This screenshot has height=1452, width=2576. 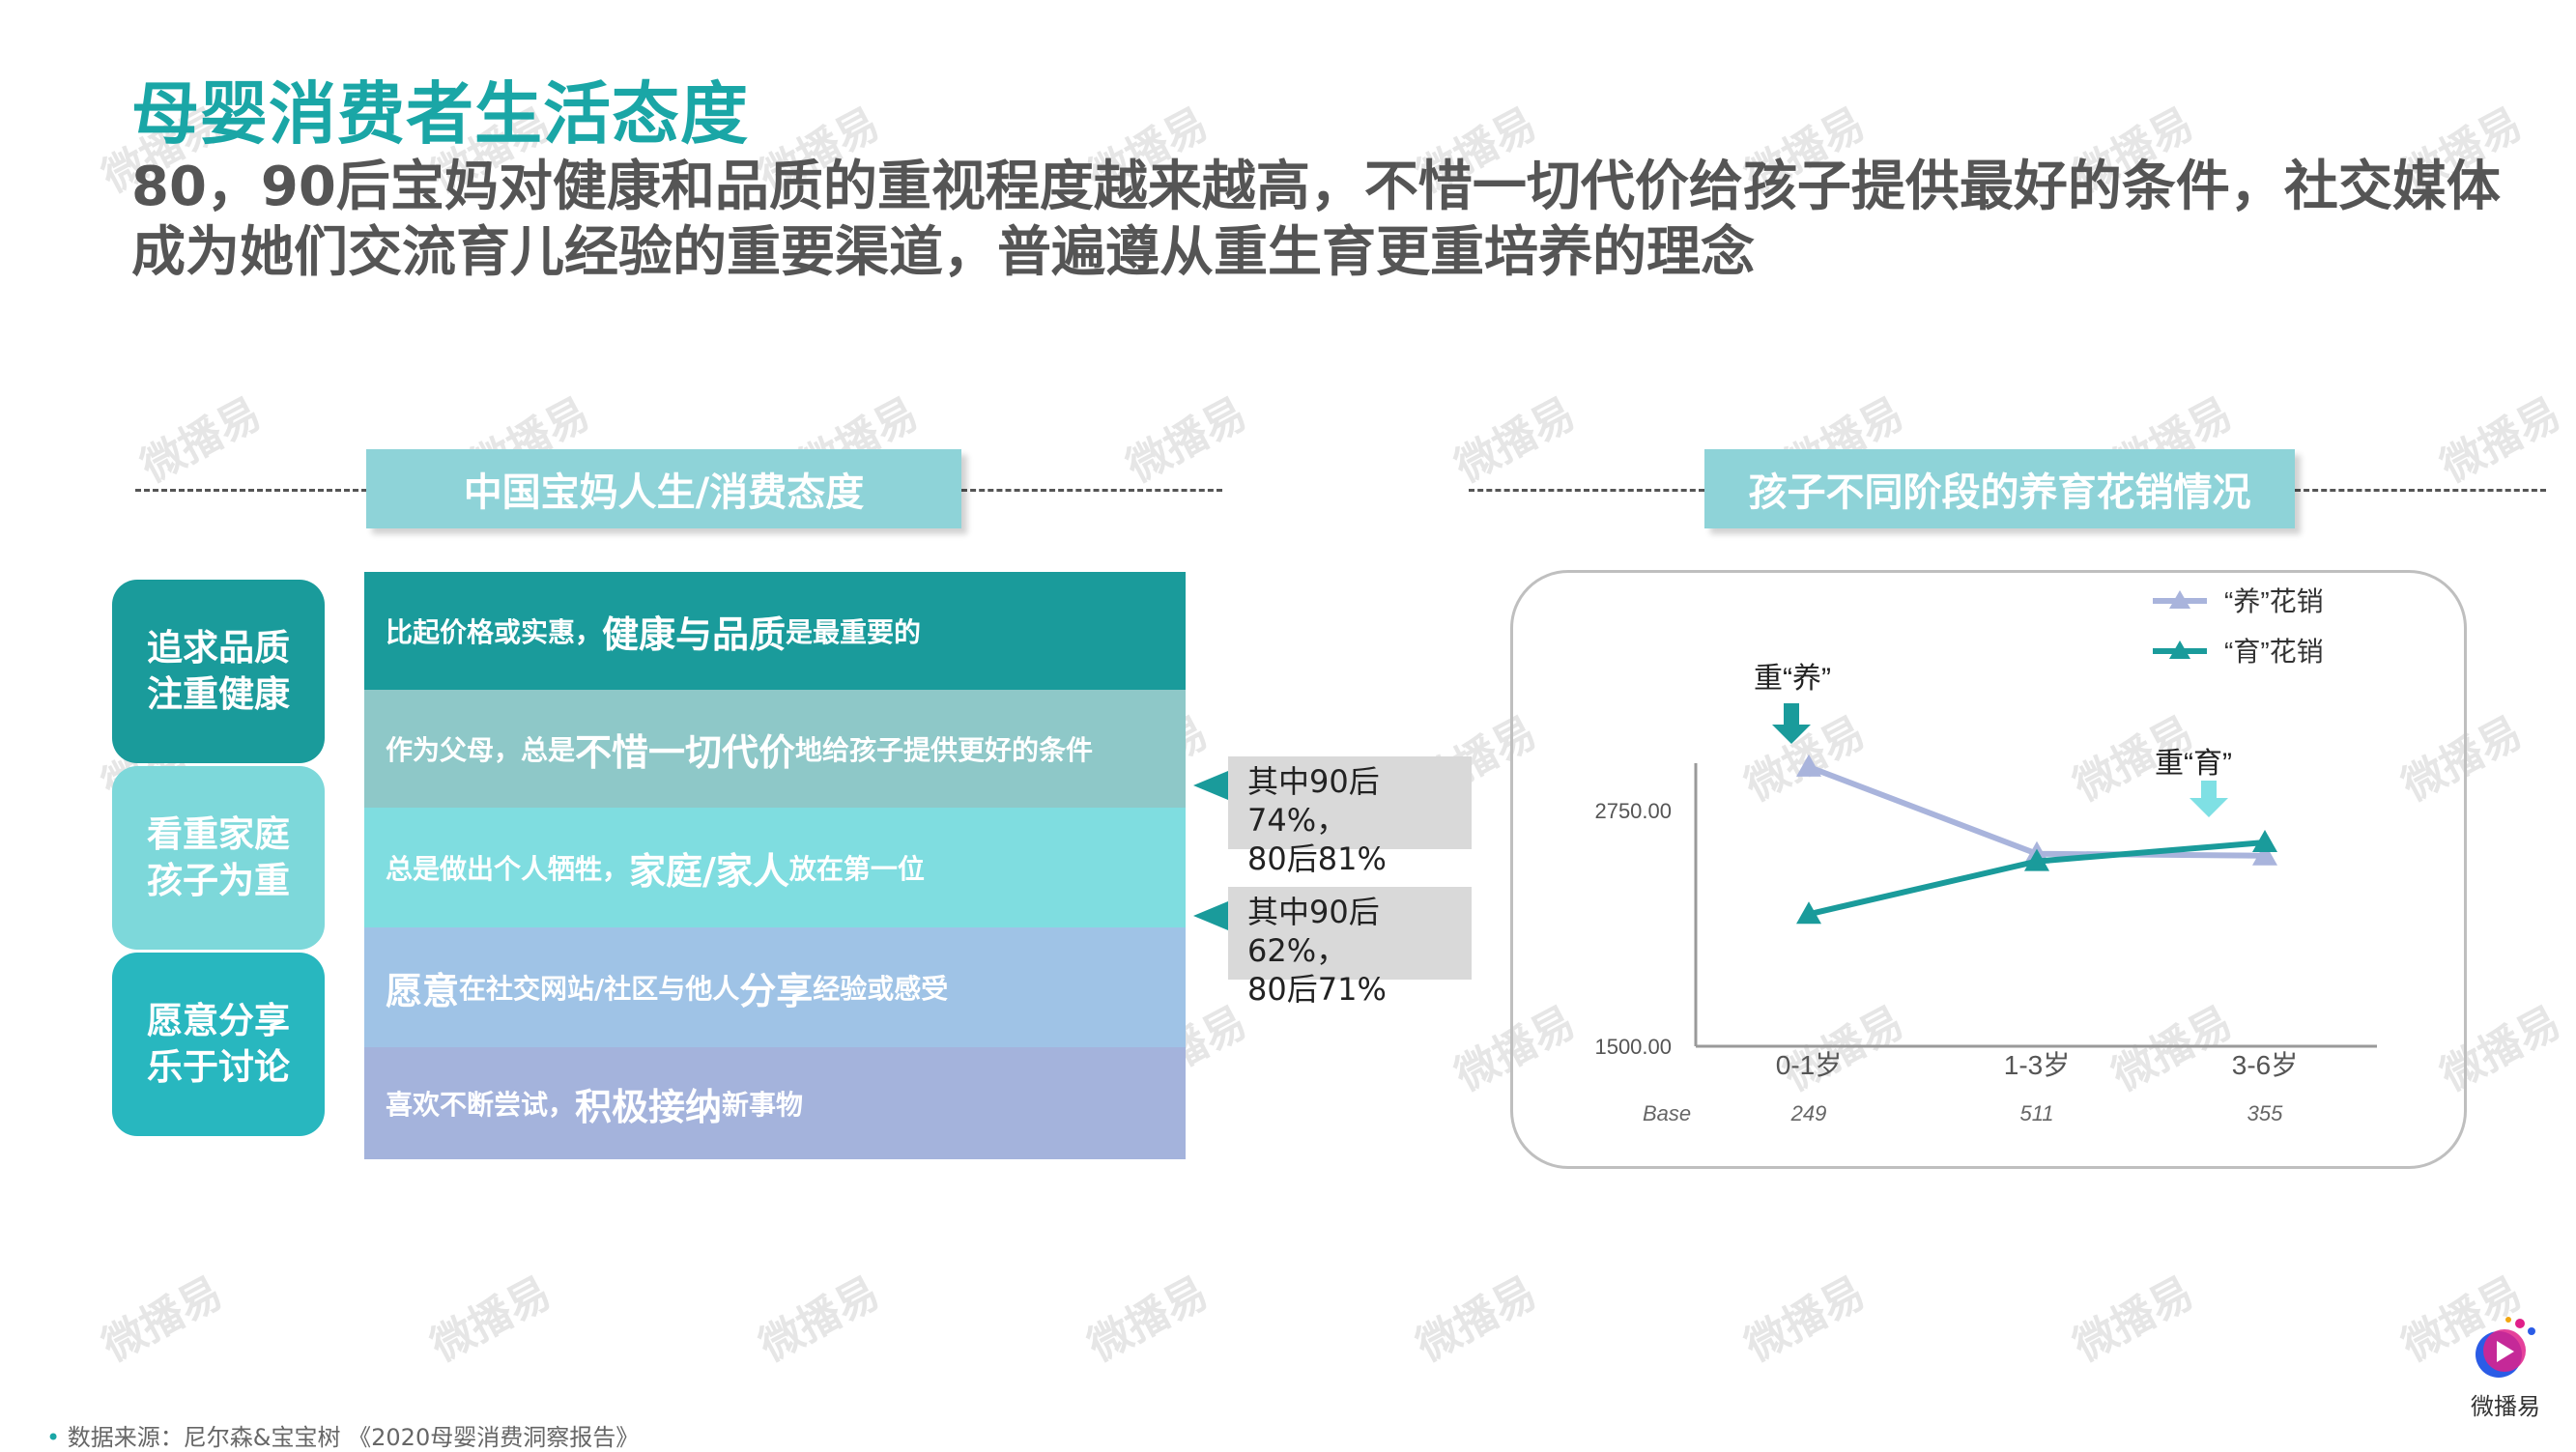 What do you see at coordinates (1667, 1113) in the screenshot?
I see `base-label: Base` at bounding box center [1667, 1113].